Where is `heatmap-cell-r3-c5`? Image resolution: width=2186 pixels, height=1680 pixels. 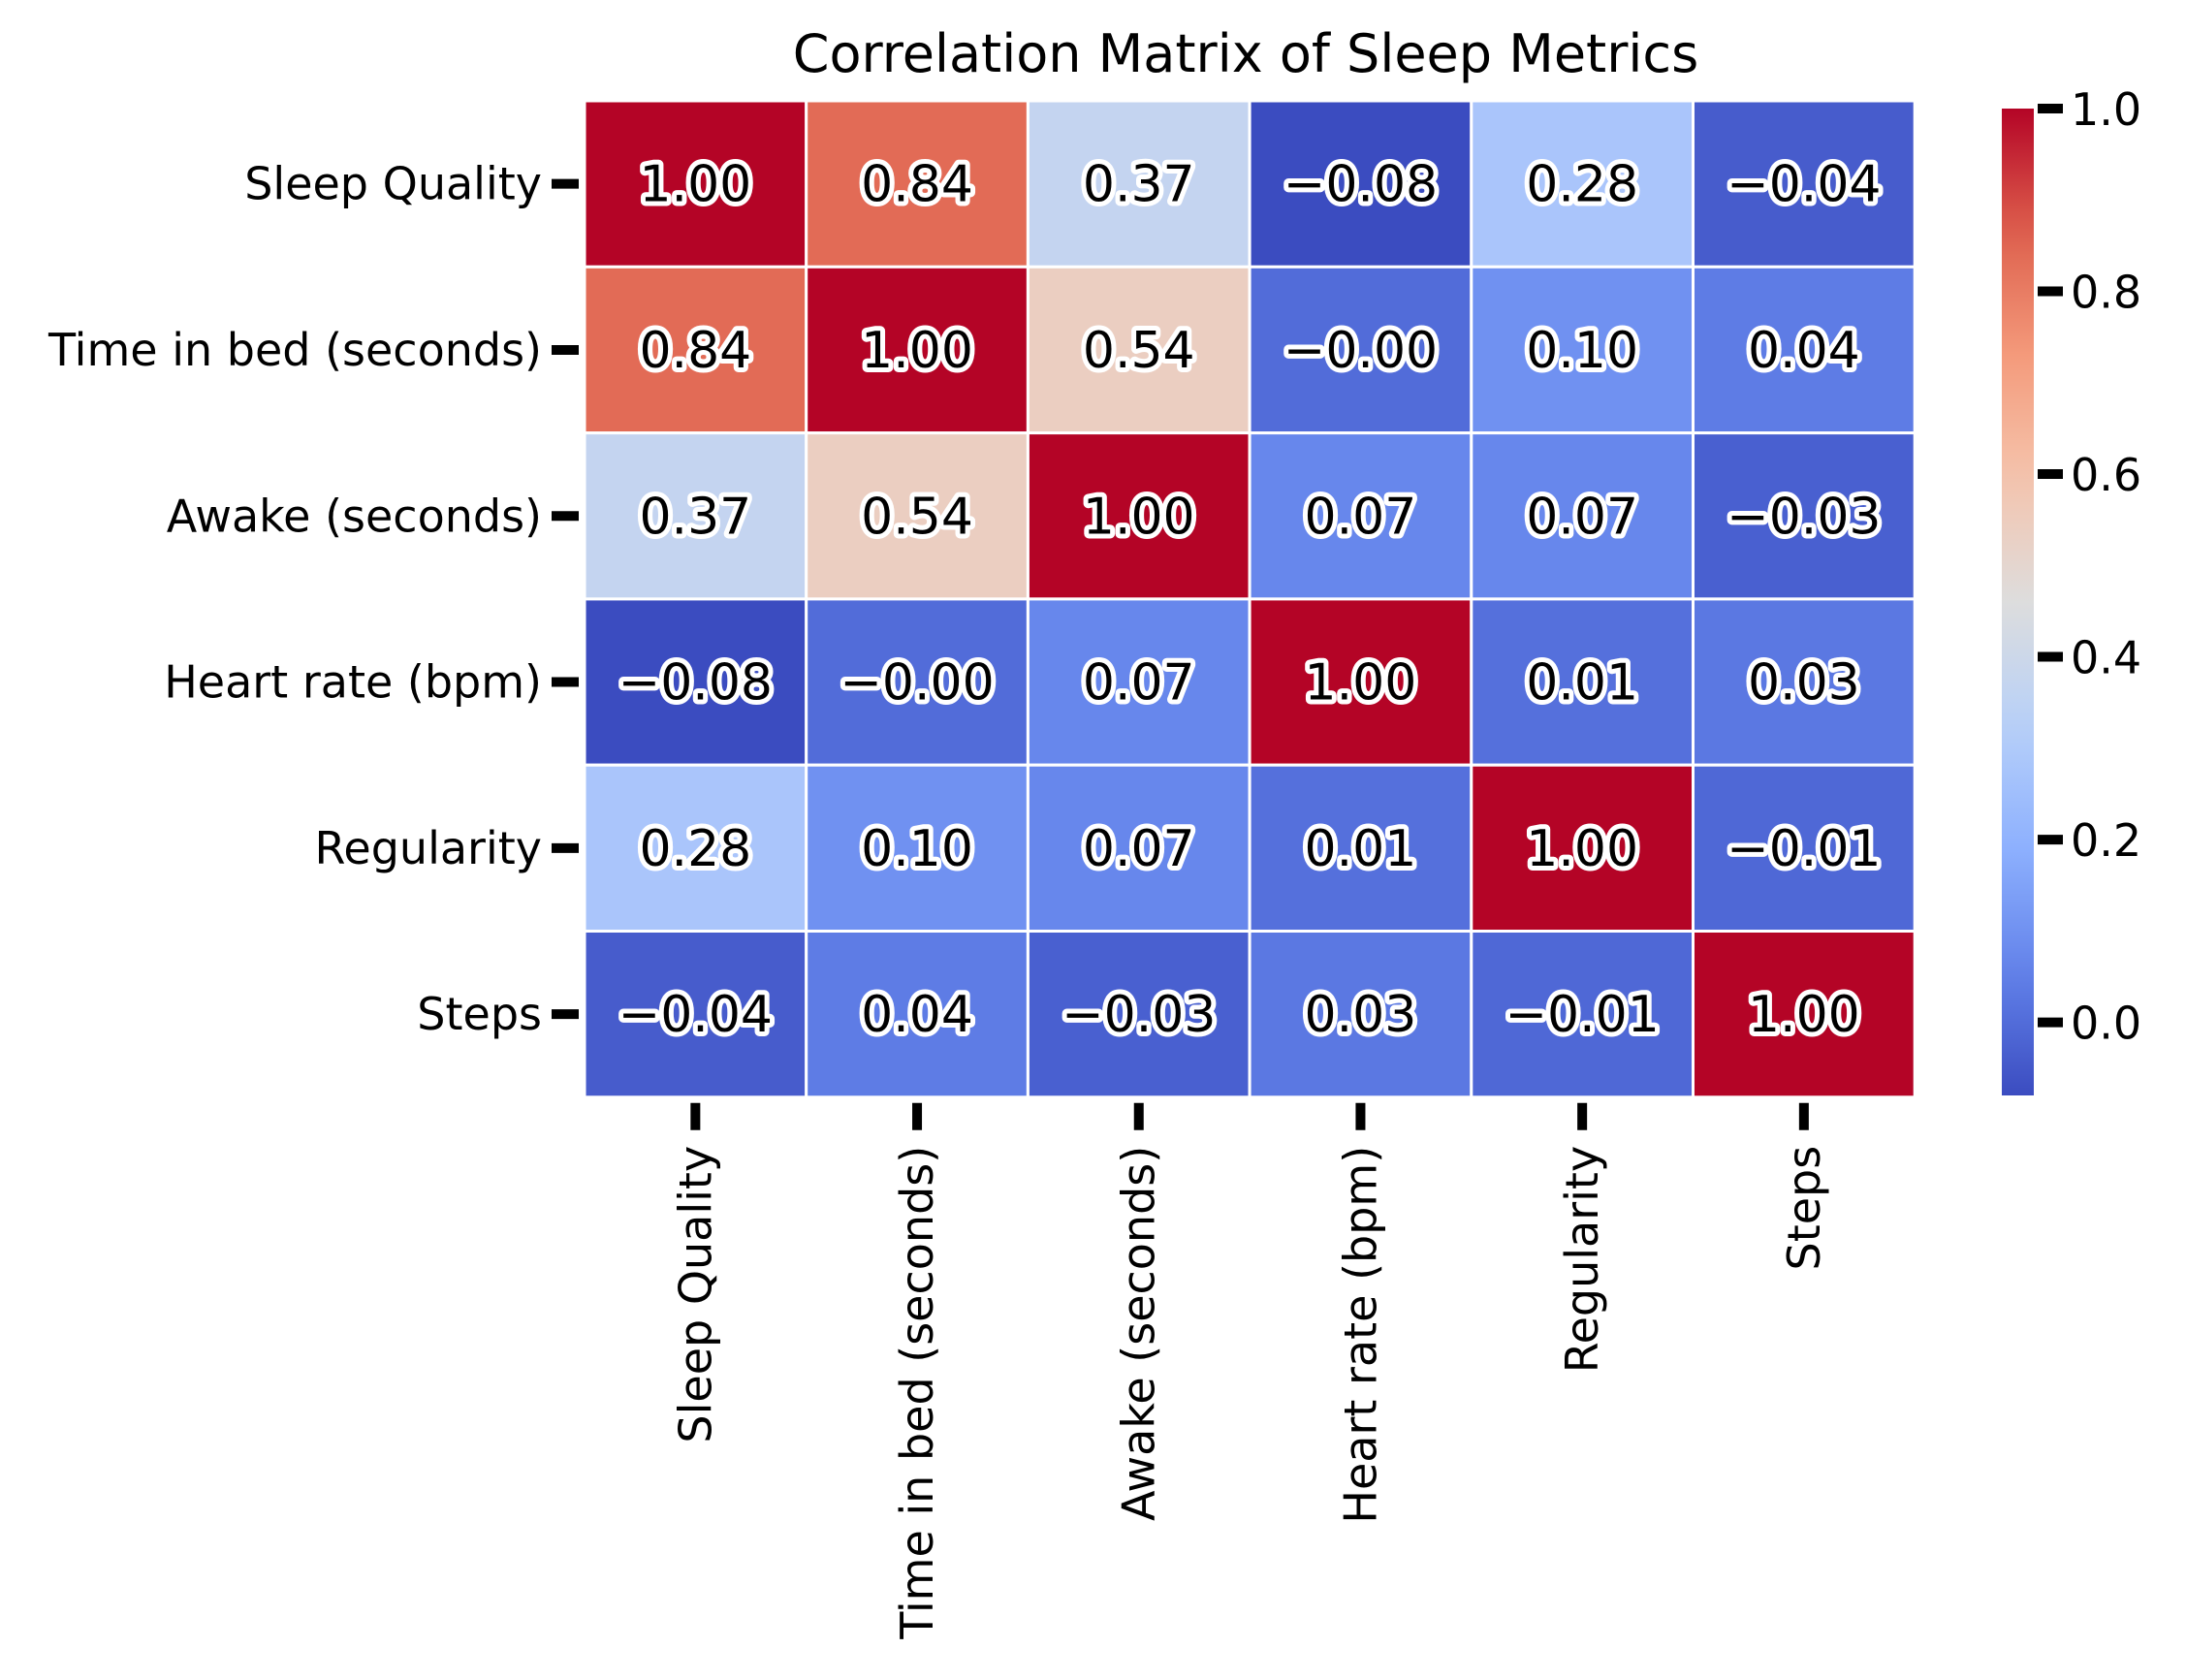
heatmap-cell-r3-c5 is located at coordinates (1804, 682).